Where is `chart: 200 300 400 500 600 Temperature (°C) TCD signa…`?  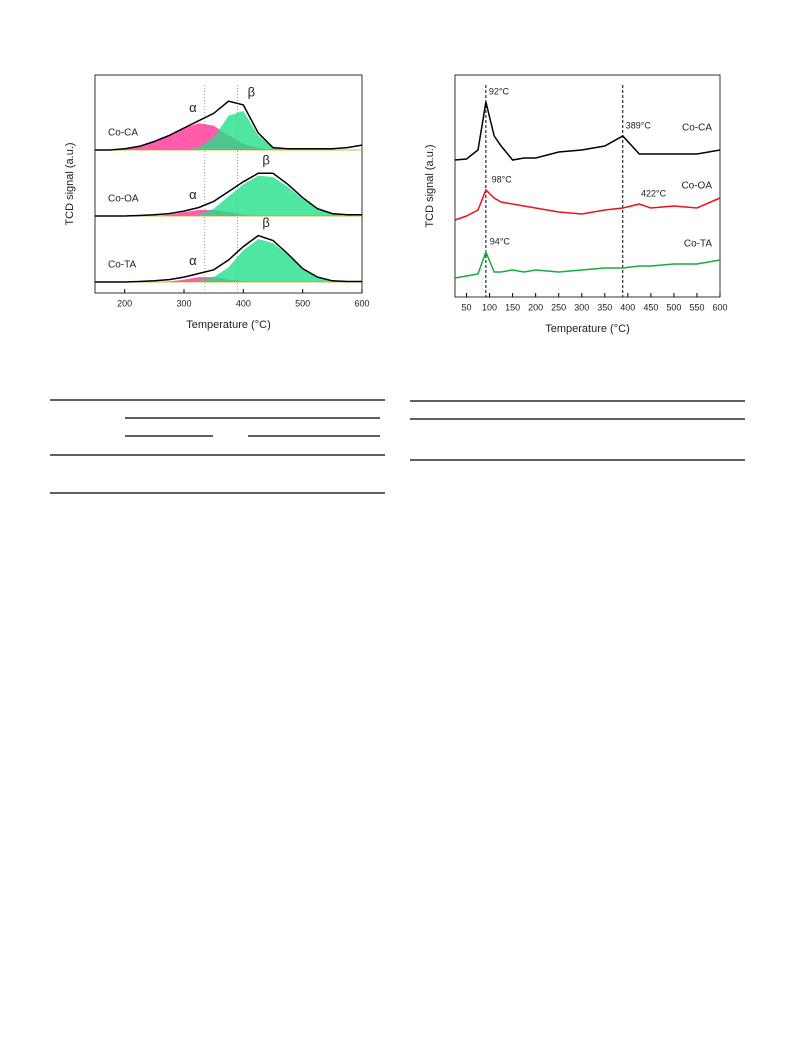
chart: 200 300 400 500 600 Temperature (°C) TCD signa… is located at coordinates (217, 202).